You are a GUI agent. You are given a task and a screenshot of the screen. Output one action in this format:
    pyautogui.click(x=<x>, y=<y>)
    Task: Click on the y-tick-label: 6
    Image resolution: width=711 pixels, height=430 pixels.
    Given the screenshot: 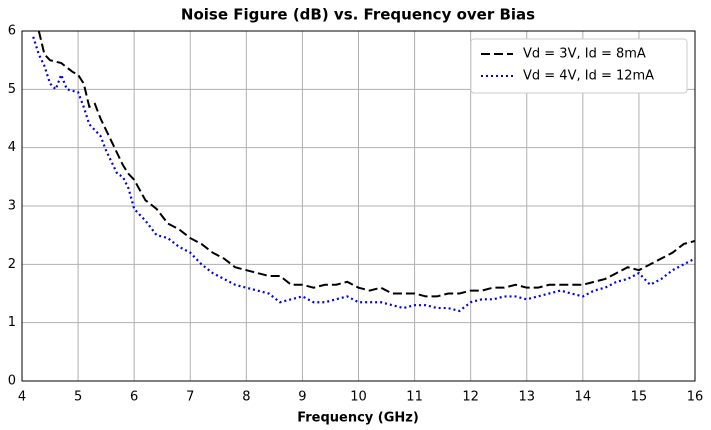 What is the action you would take?
    pyautogui.click(x=12, y=31)
    